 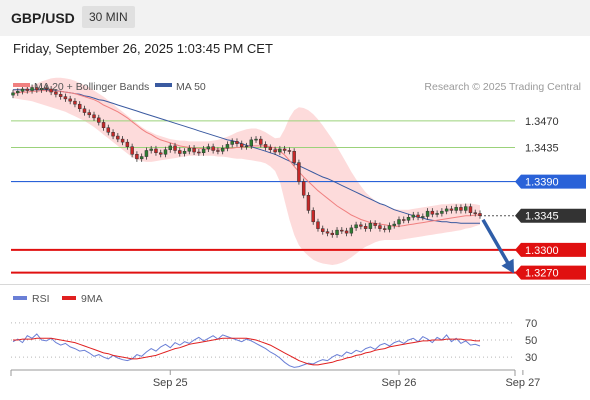 I want to click on x-tick-label: Sep 27, so click(x=522, y=383).